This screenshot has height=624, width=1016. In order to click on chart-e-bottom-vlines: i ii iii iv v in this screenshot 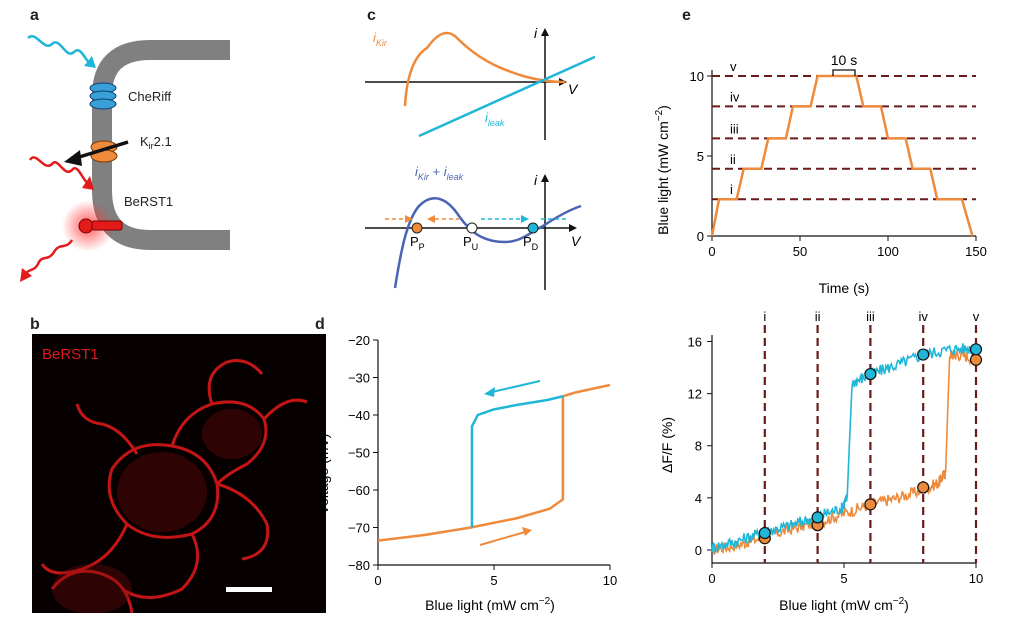, I will do `click(871, 436)`.